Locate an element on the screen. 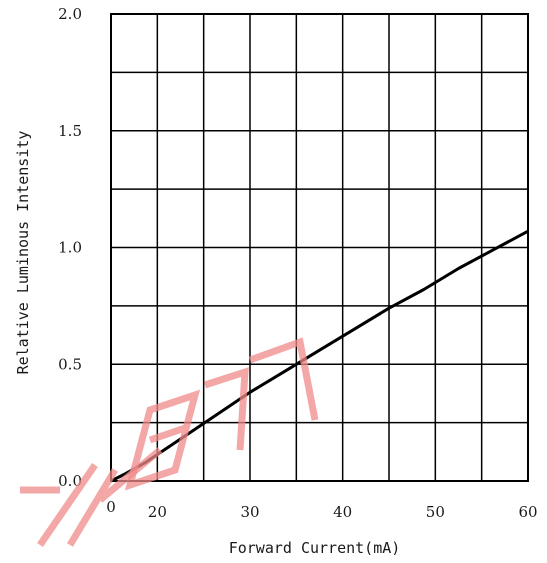 The height and width of the screenshot is (563, 547). y-tick-label: 1.0 is located at coordinates (70, 248).